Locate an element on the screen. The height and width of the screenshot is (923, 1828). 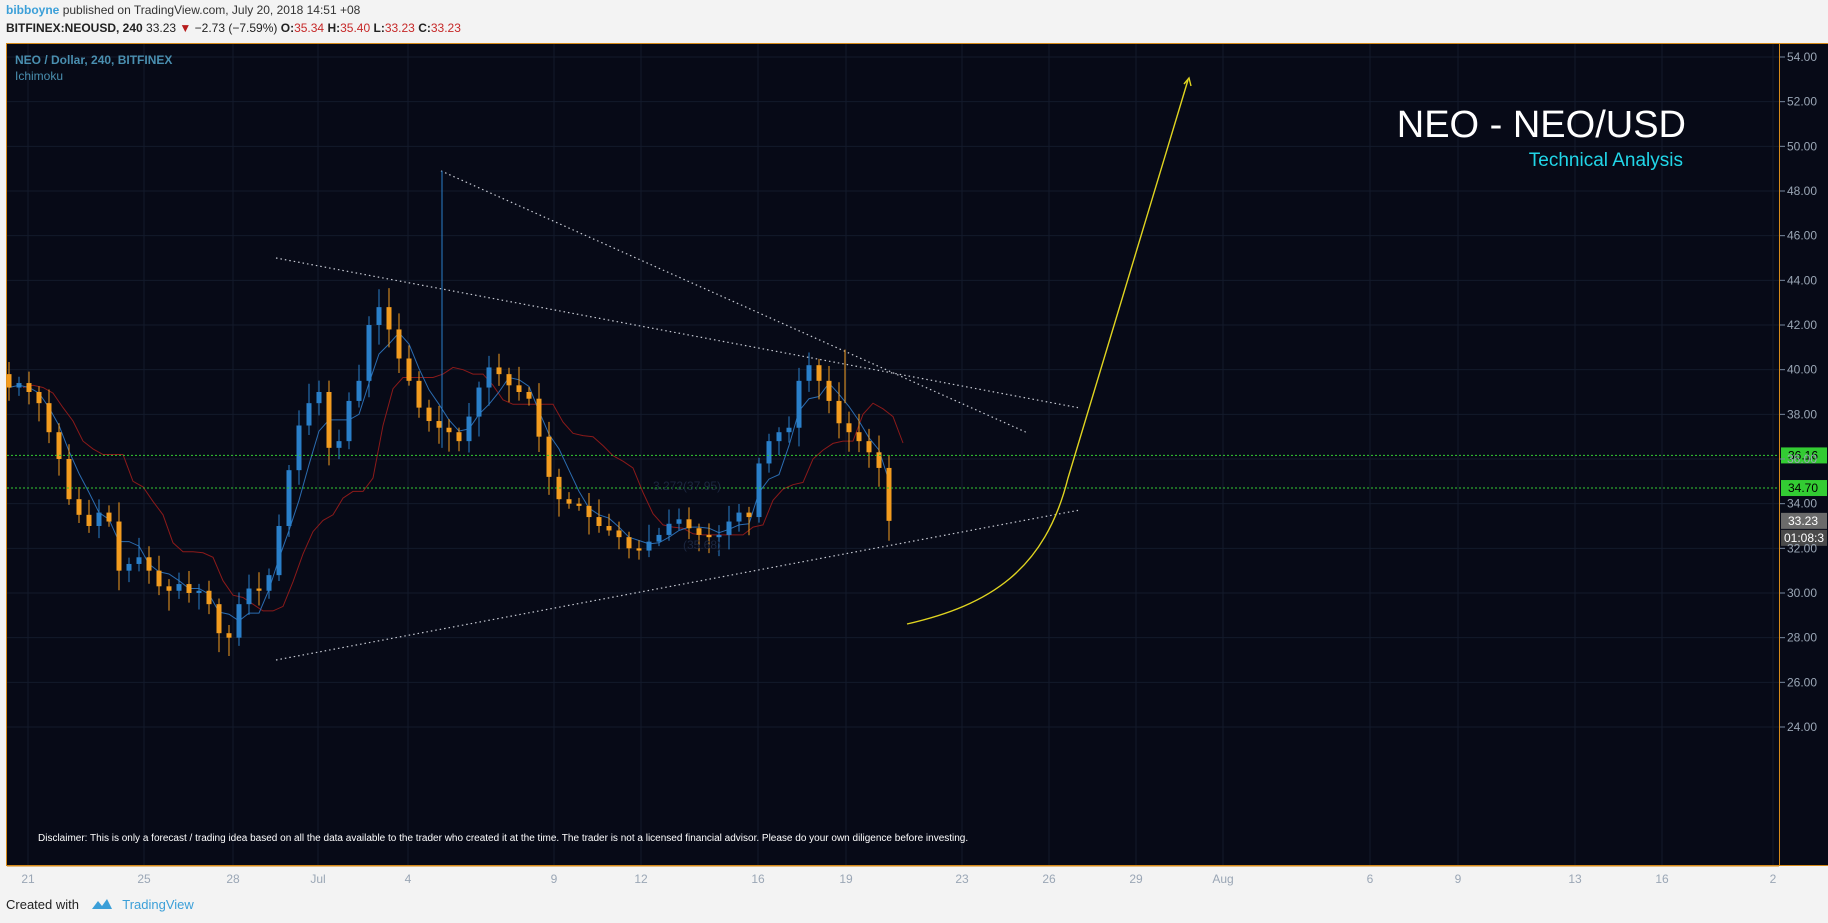
y-tick-label: 30.00 is located at coordinates (1802, 593).